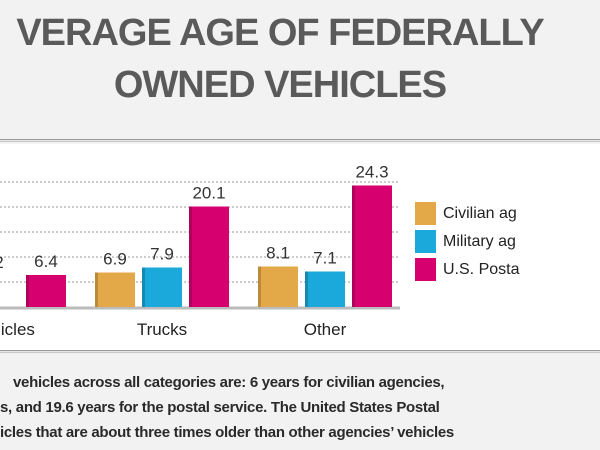 The height and width of the screenshot is (450, 600). I want to click on data-label: 2, so click(2, 262).